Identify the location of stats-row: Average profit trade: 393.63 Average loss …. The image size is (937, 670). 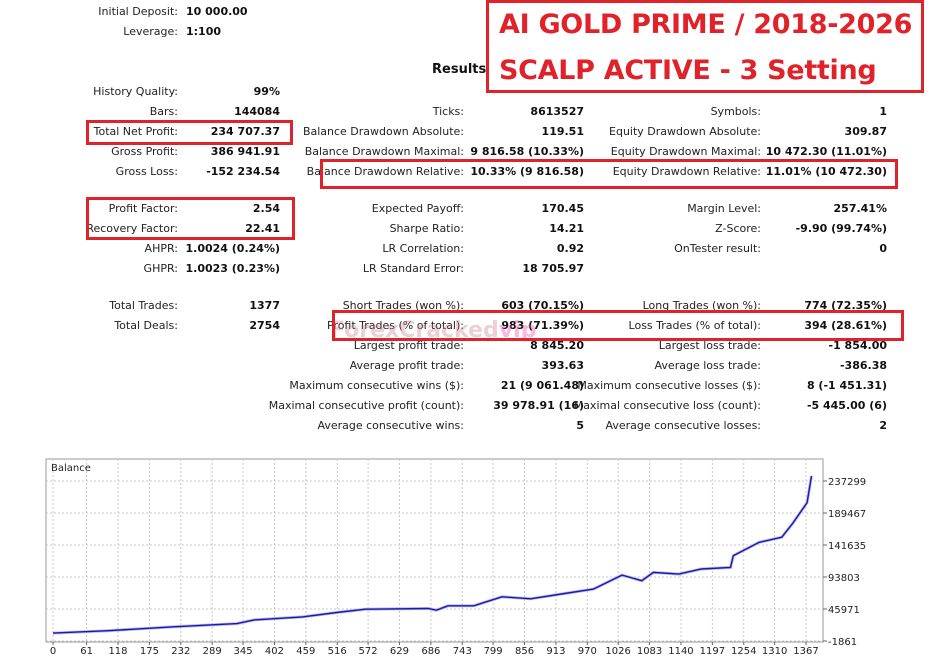
(468, 366).